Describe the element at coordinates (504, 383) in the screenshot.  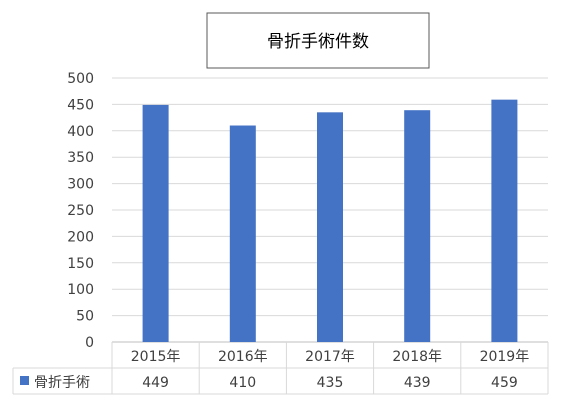
I see `data-table-value: 459` at that location.